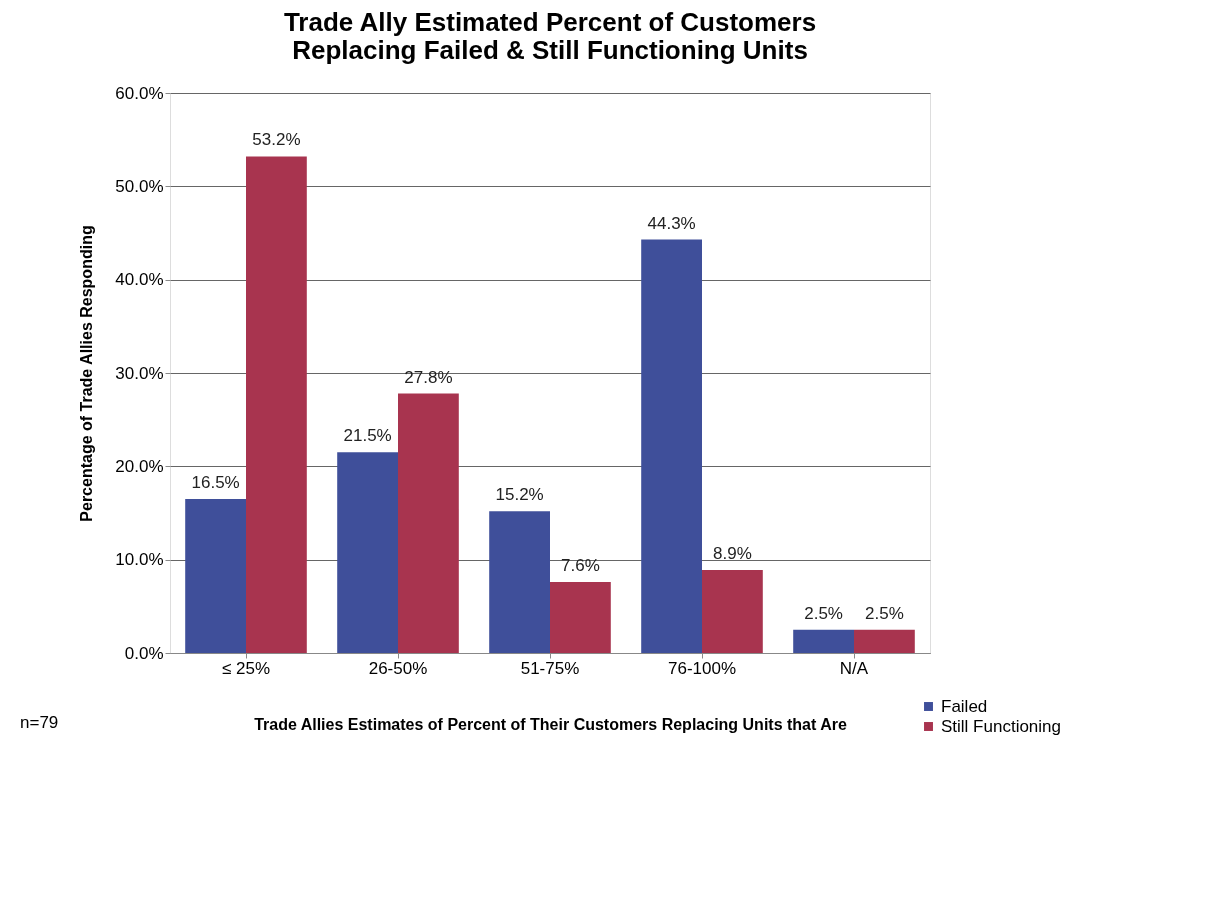 The width and height of the screenshot is (1231, 905). What do you see at coordinates (550, 668) in the screenshot?
I see `x-tick-label: 51-75%` at bounding box center [550, 668].